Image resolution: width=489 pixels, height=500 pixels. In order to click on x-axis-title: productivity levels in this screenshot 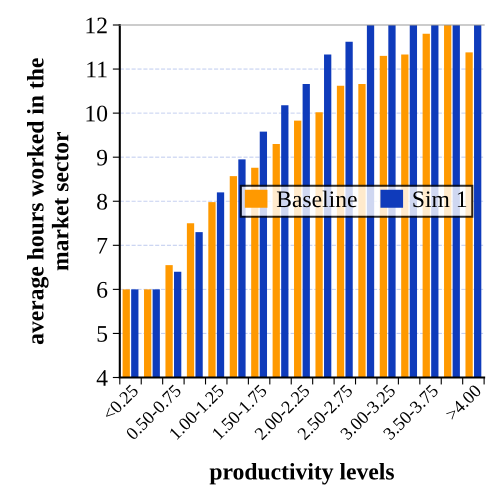, I will do `click(302, 473)`.